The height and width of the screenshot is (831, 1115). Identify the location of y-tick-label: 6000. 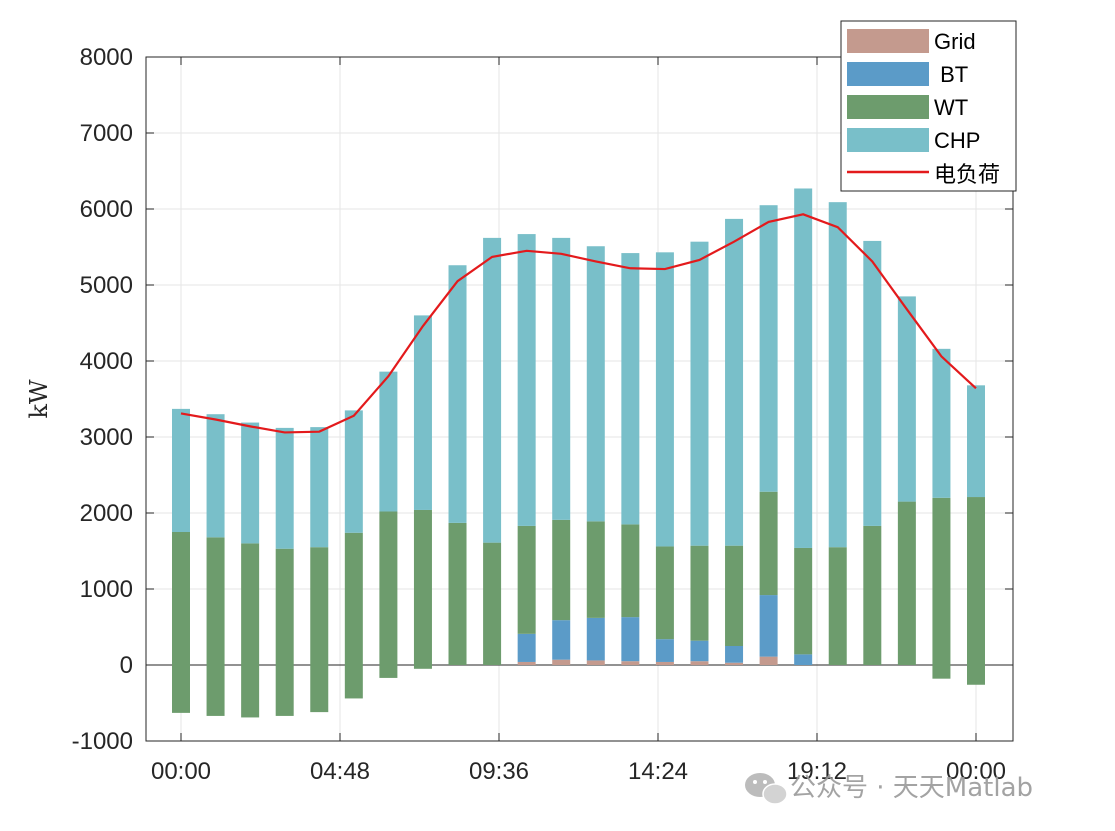
(106, 209).